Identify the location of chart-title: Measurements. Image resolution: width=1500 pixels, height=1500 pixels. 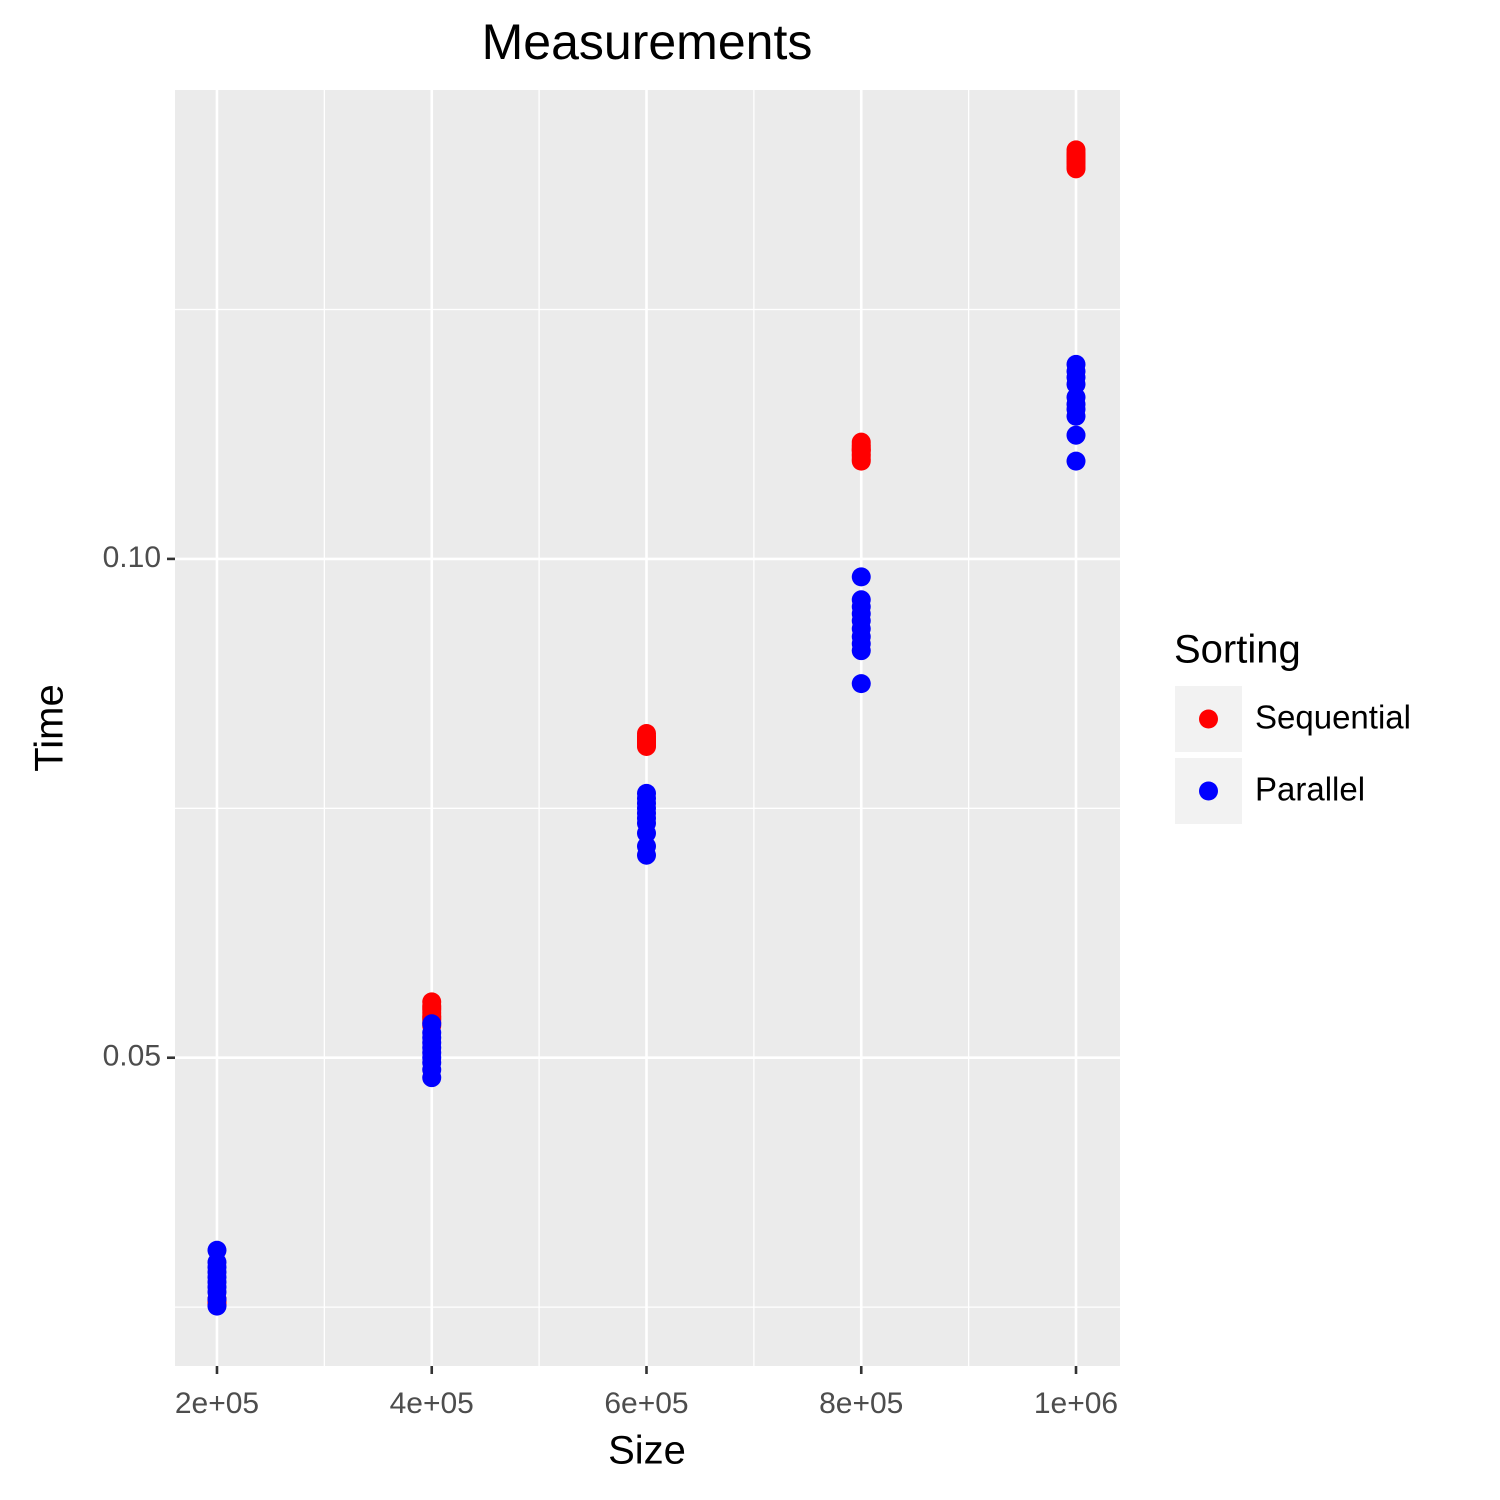
(647, 42).